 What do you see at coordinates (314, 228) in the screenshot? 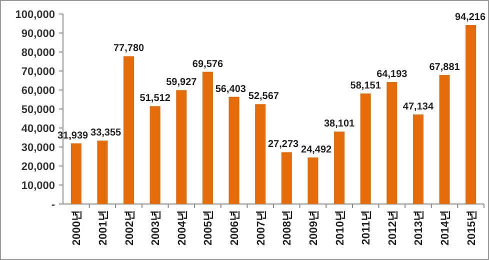
I see `x-tick-label: 2009년` at bounding box center [314, 228].